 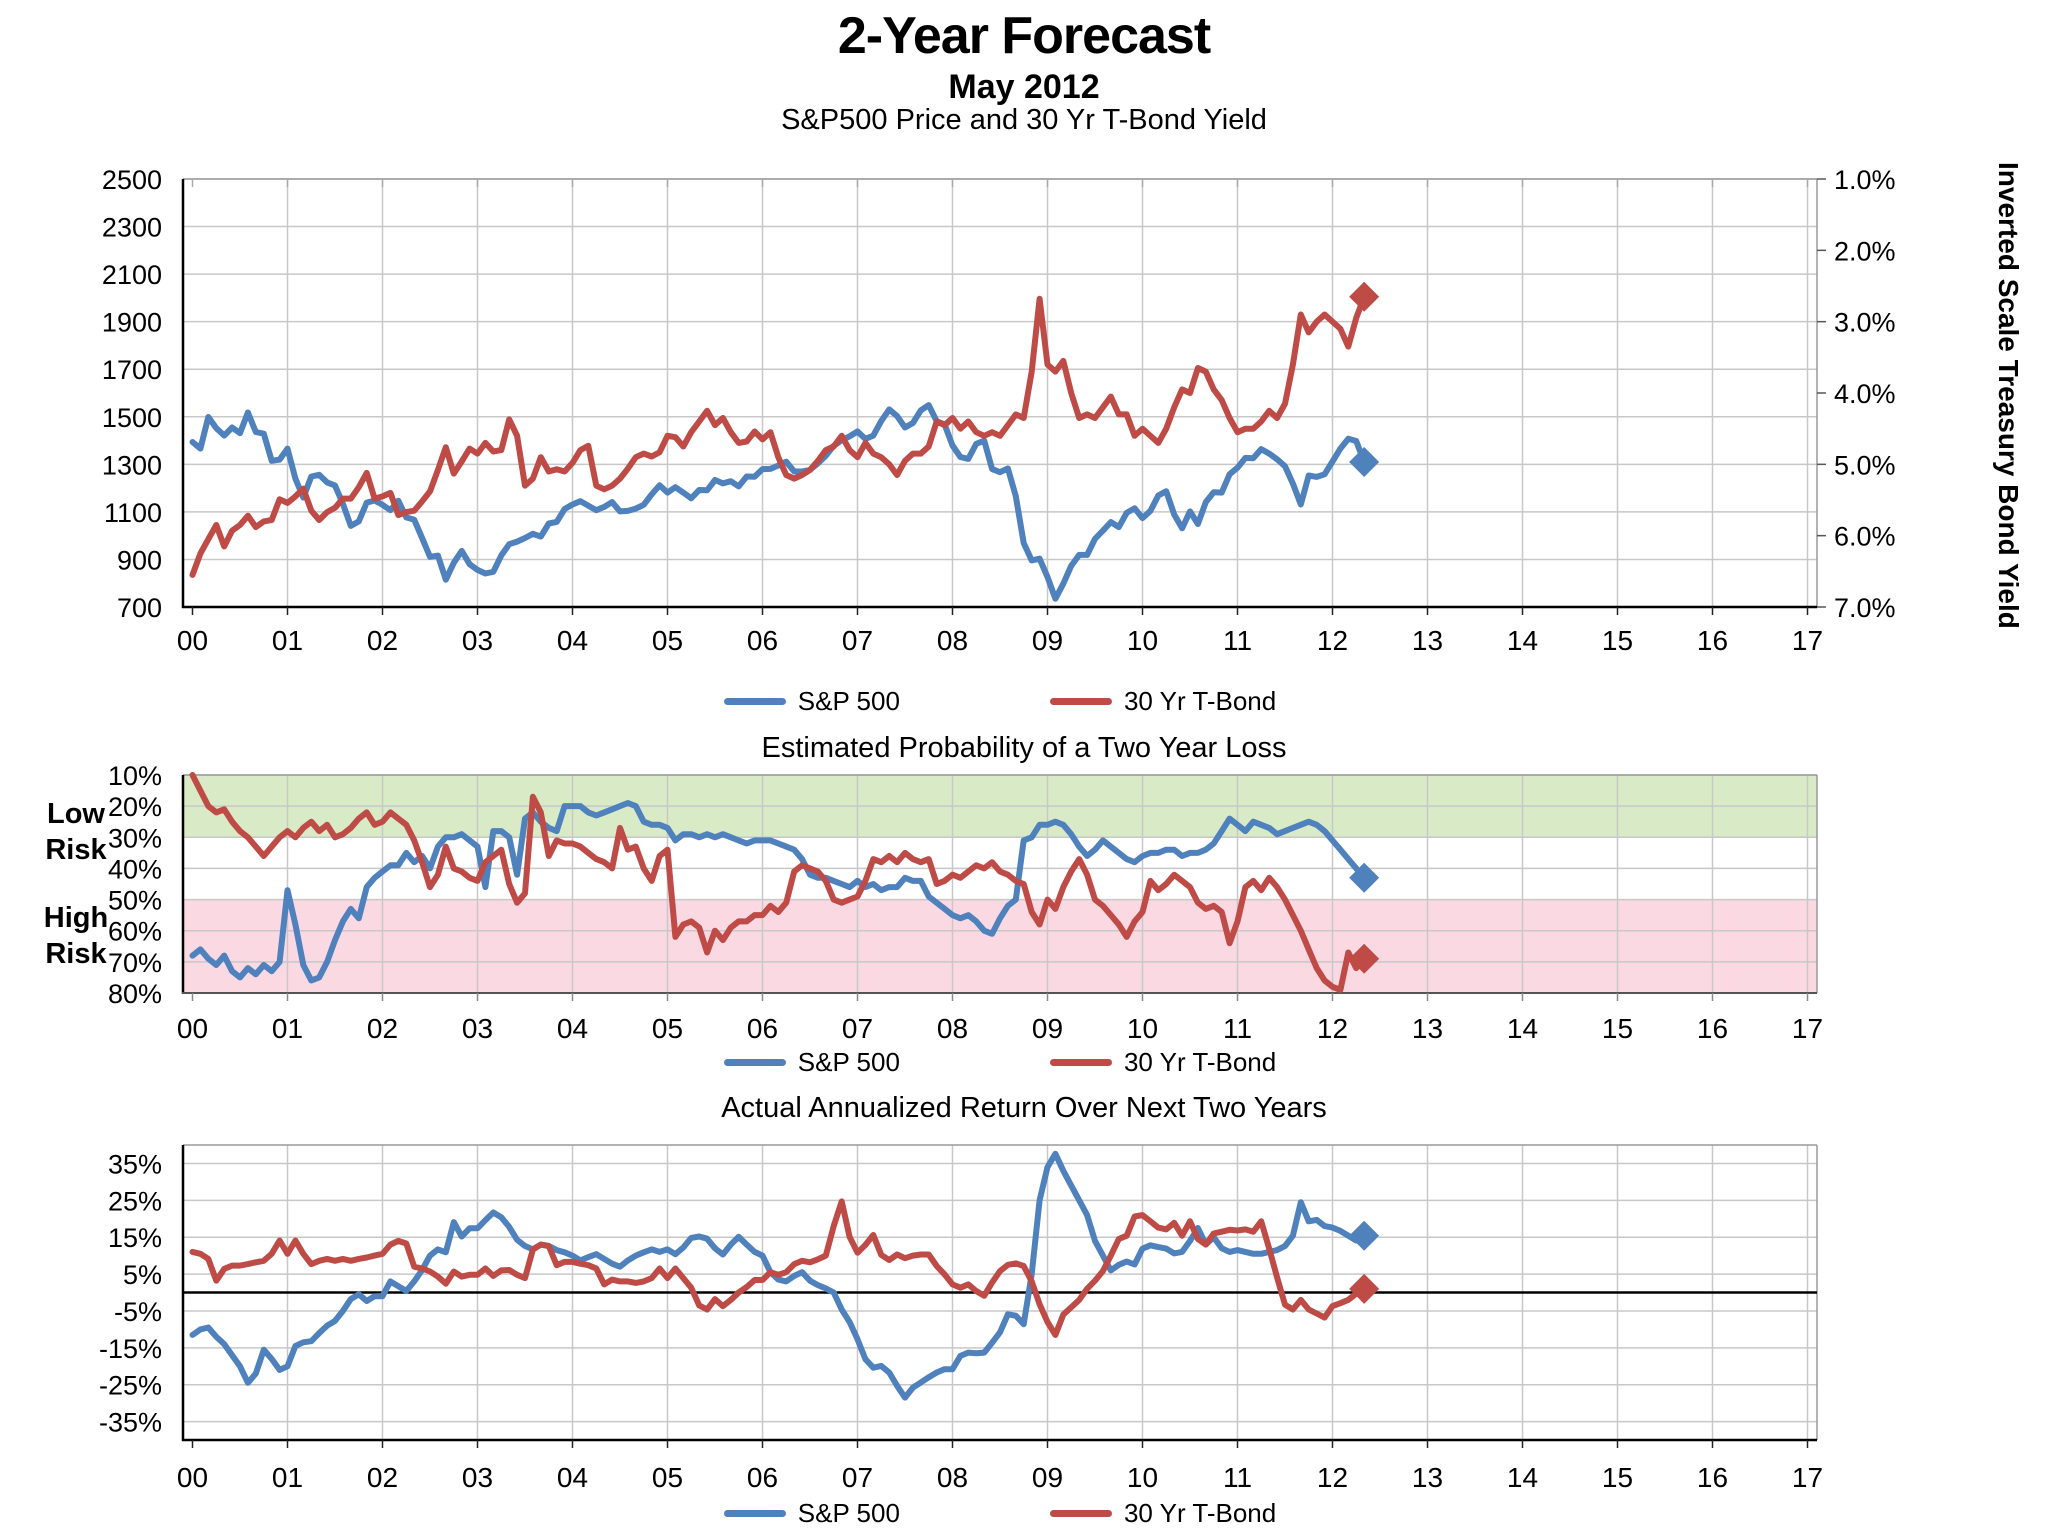 I want to click on y-tick-label: 35%, so click(x=135, y=1164).